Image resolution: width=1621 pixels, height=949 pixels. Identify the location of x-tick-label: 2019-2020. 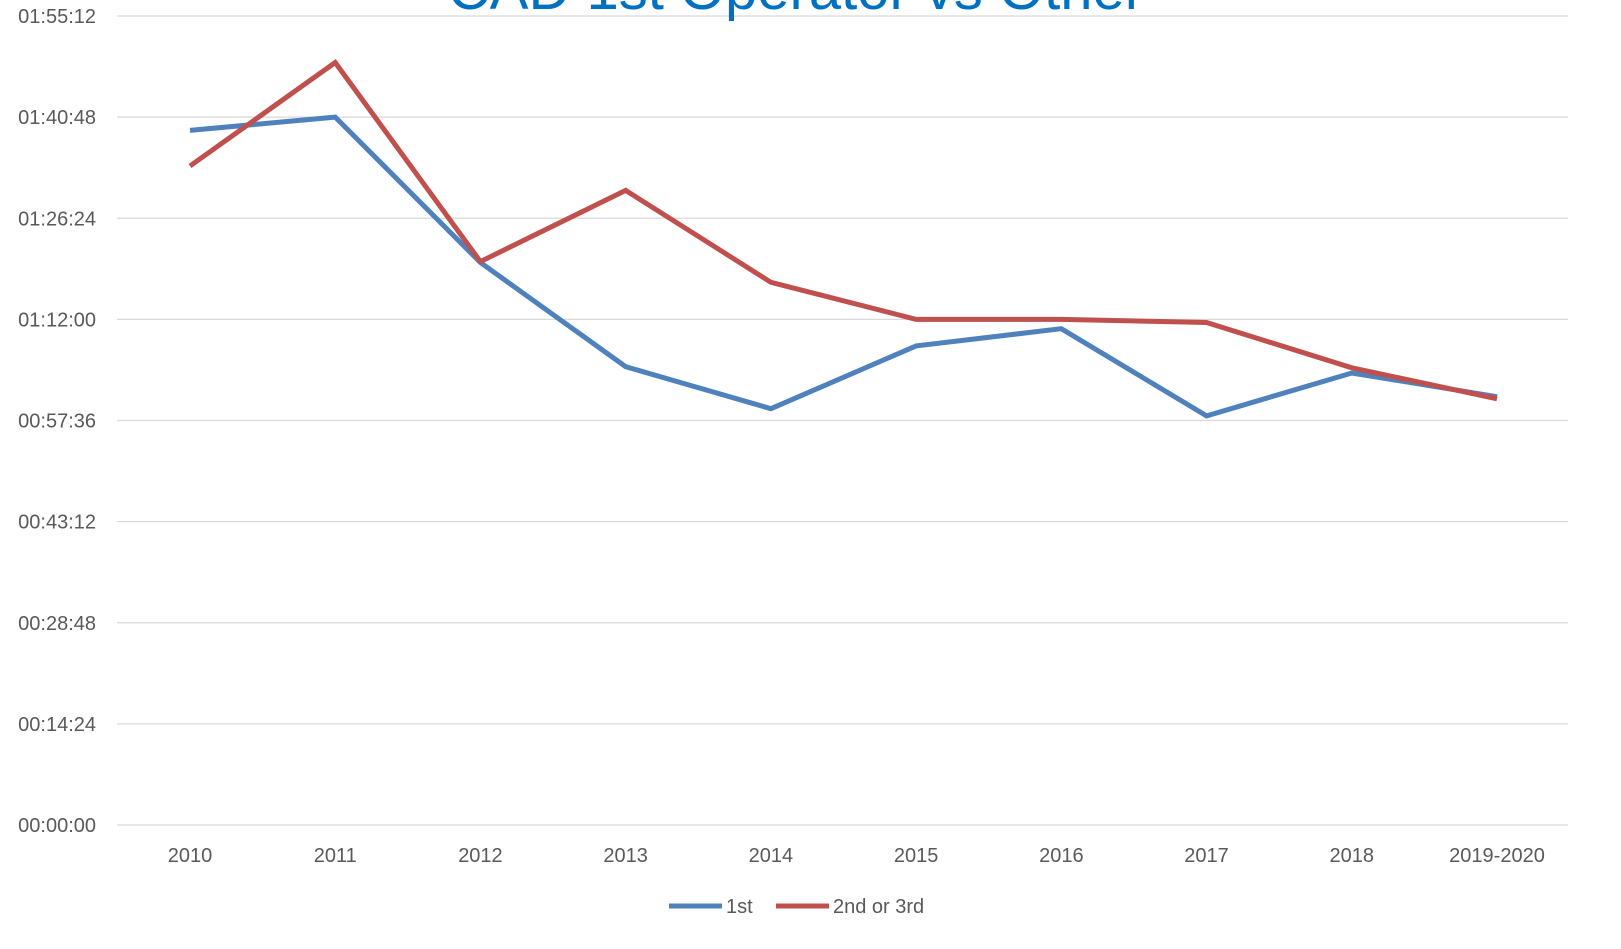
(1497, 856).